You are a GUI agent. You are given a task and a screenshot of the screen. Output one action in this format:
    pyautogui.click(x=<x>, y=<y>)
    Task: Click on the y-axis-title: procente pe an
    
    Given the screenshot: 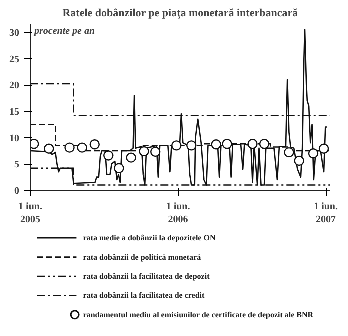 What is the action you would take?
    pyautogui.click(x=65, y=32)
    